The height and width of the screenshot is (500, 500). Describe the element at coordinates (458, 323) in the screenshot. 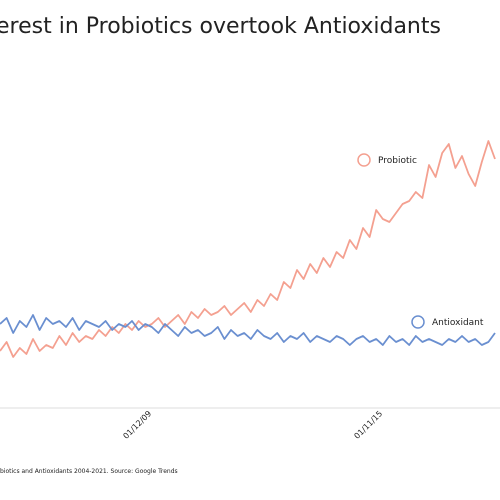

I see `series-label: Antioxidant` at that location.